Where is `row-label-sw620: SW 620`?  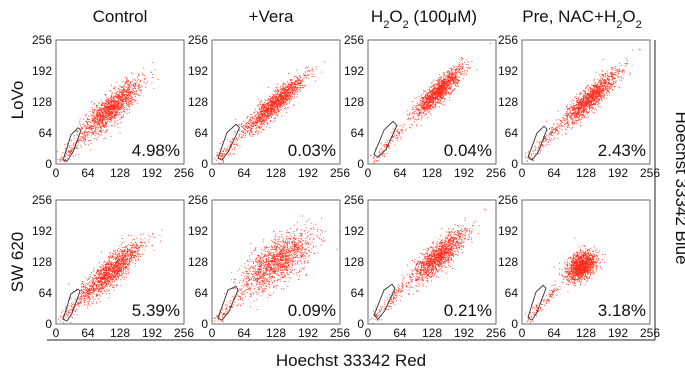
row-label-sw620: SW 620 is located at coordinates (17, 262).